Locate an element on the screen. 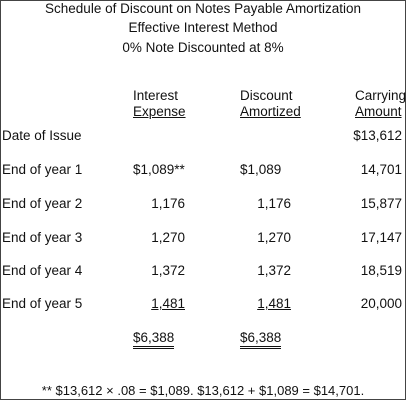 The width and height of the screenshot is (406, 400). discount-amortized-cell: 1,372 is located at coordinates (274, 270).